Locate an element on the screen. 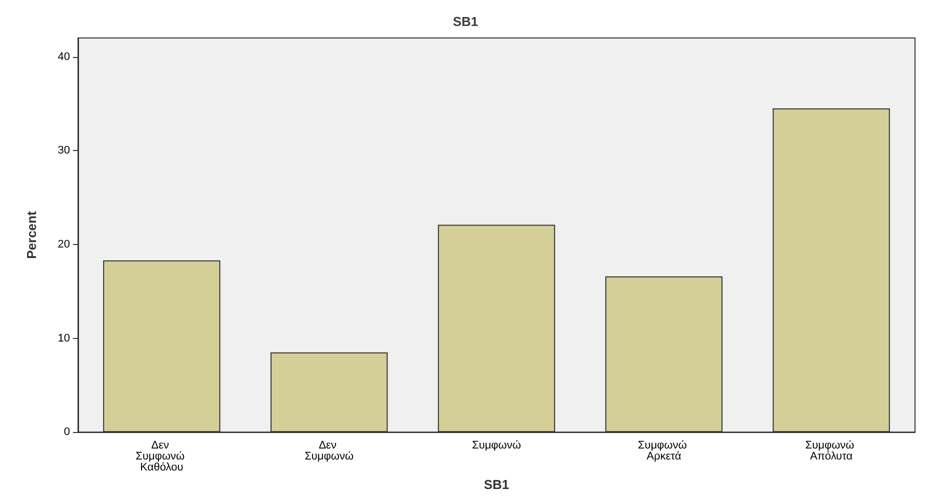 Image resolution: width=931 pixels, height=504 pixels. x-tick-label: Συμφωνώ Αρκετά is located at coordinates (664, 451).